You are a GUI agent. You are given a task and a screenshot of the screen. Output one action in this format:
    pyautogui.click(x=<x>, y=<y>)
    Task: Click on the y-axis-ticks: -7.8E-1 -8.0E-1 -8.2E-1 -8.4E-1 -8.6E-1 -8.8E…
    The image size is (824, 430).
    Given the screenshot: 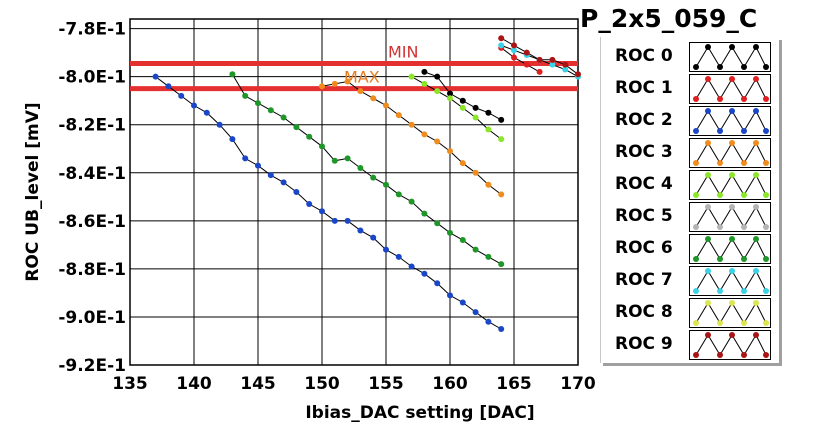 What is the action you would take?
    pyautogui.click(x=92, y=198)
    